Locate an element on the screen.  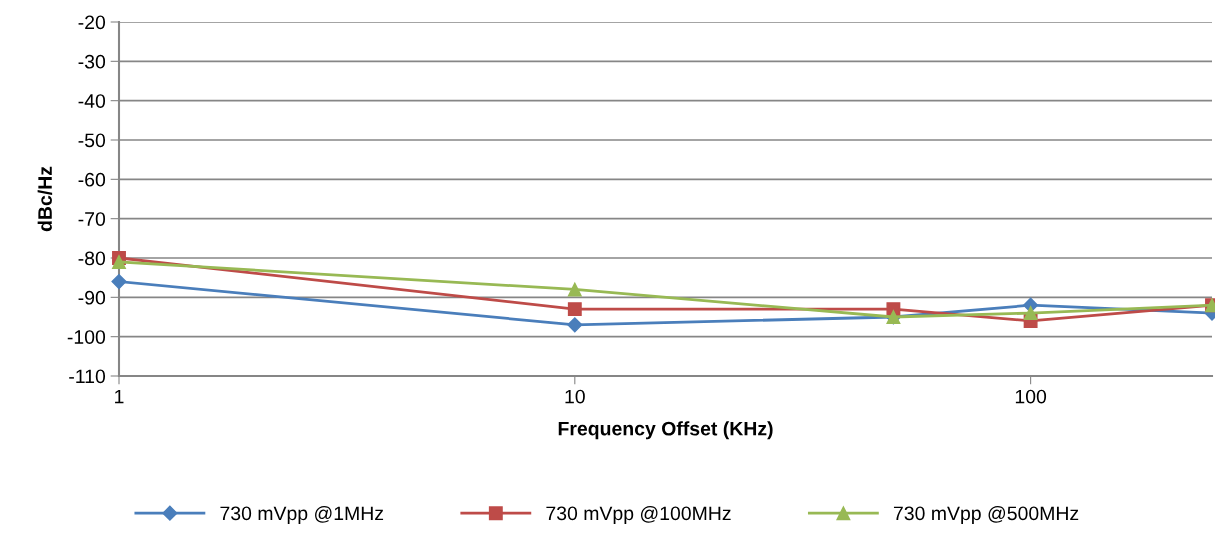
y-tick-label: -30 is located at coordinates (92, 61).